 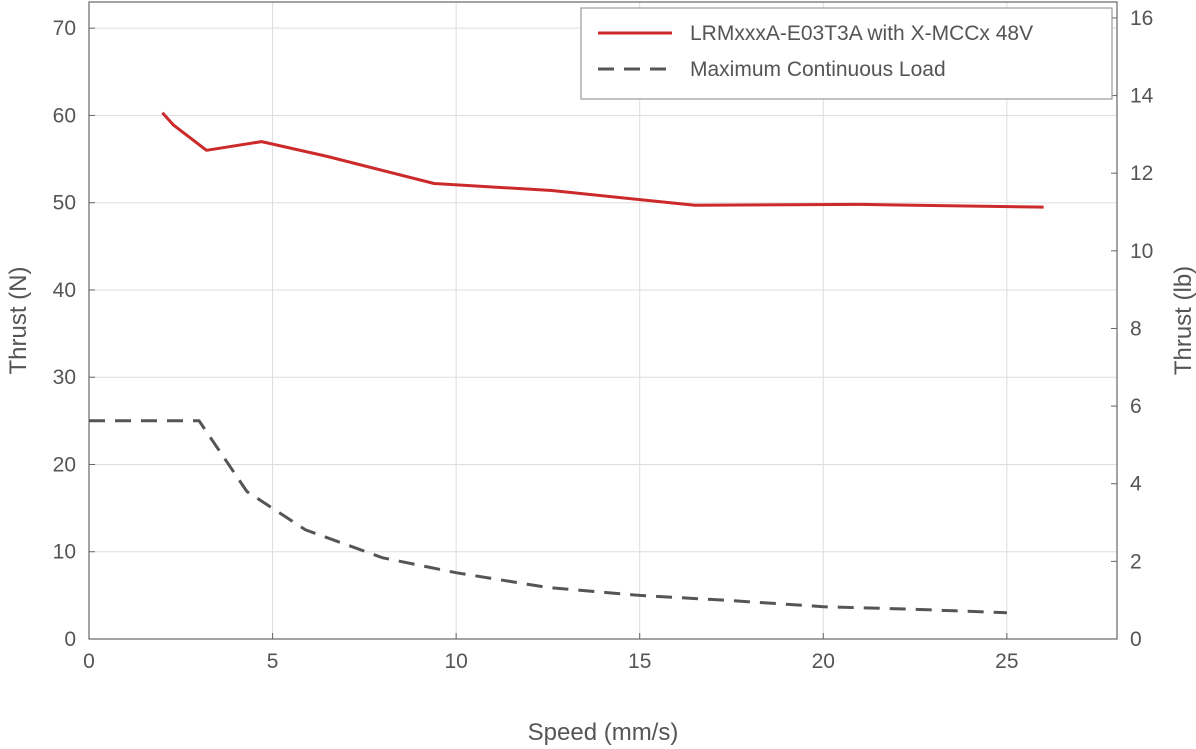 I want to click on y-tick-label: 60, so click(x=64, y=115).